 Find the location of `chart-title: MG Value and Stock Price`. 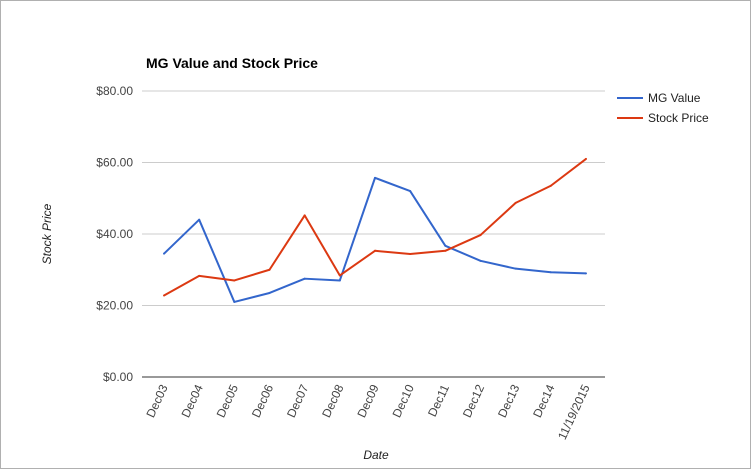

chart-title: MG Value and Stock Price is located at coordinates (232, 63).